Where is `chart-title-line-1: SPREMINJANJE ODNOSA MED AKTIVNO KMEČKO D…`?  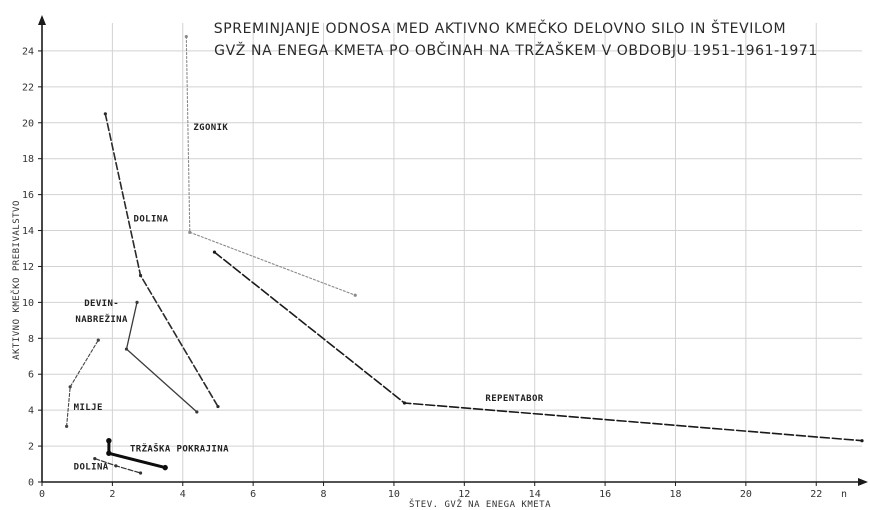
chart-title-line-1: SPREMINJANJE ODNOSA MED AKTIVNO KMEČKO D… is located at coordinates (500, 28).